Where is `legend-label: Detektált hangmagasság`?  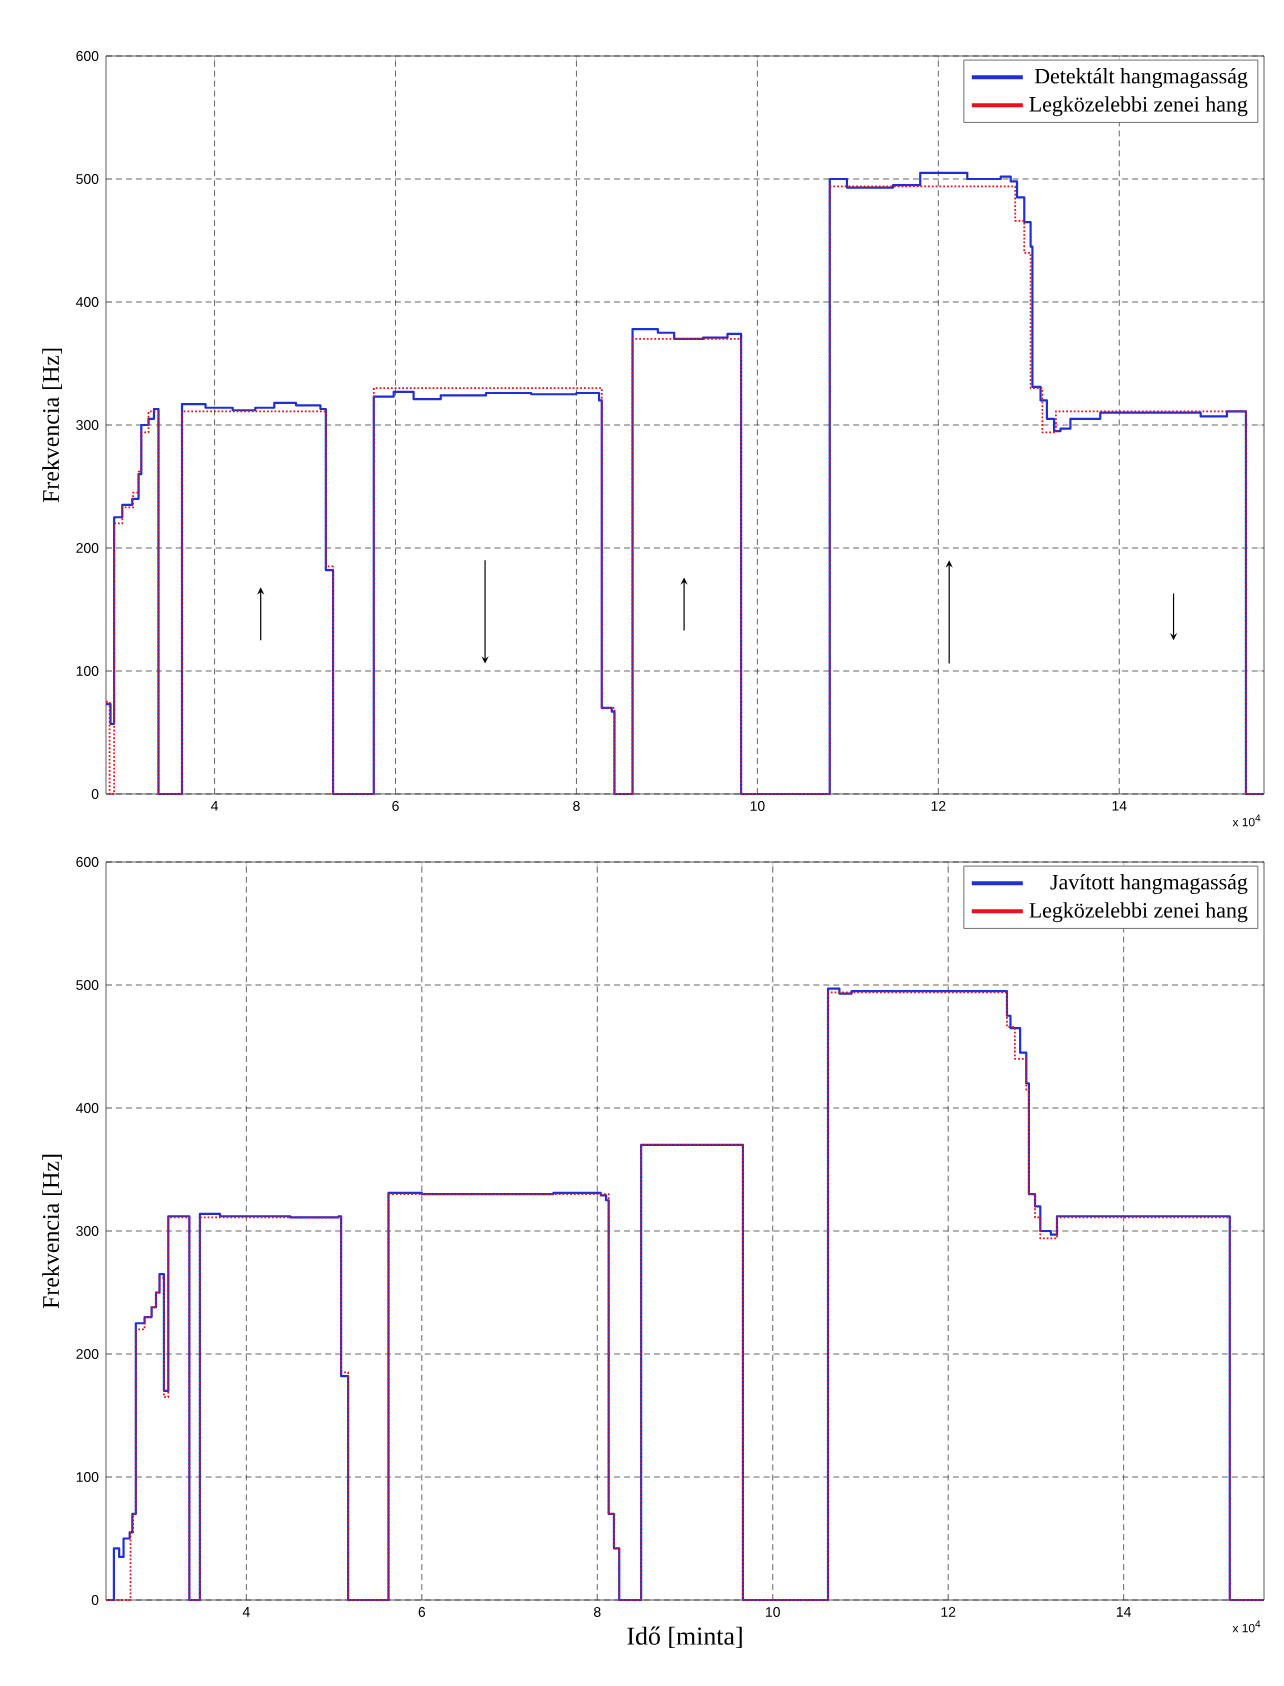 legend-label: Detektált hangmagasság is located at coordinates (1141, 78).